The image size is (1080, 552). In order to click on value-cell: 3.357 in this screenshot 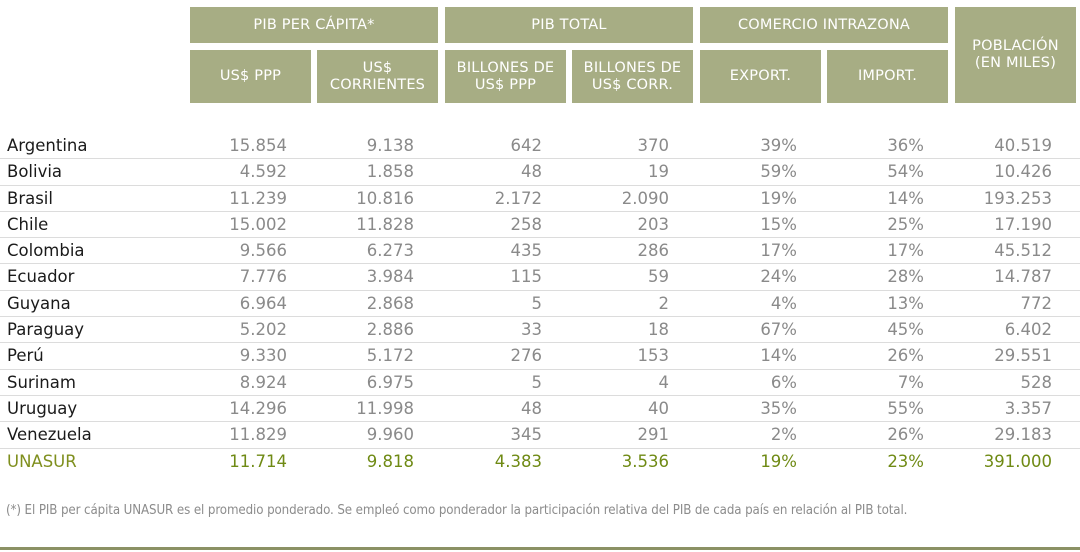, I will do `click(1028, 408)`.